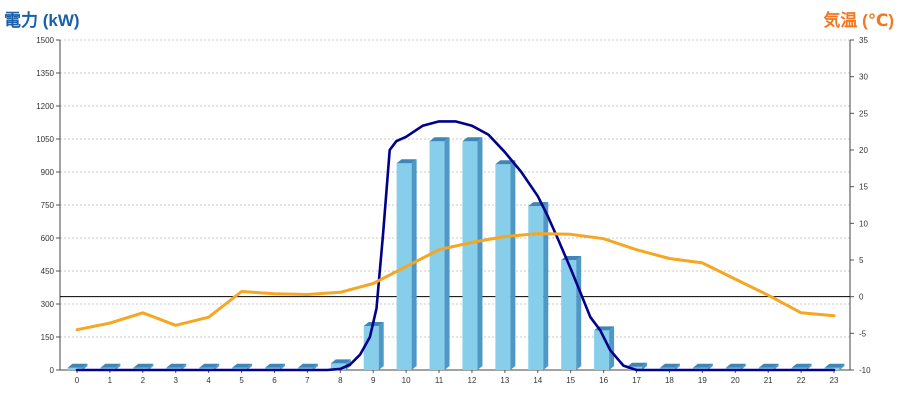 Image resolution: width=900 pixels, height=400 pixels. Describe the element at coordinates (801, 380) in the screenshot. I see `x-tick-label-22: 22` at that location.